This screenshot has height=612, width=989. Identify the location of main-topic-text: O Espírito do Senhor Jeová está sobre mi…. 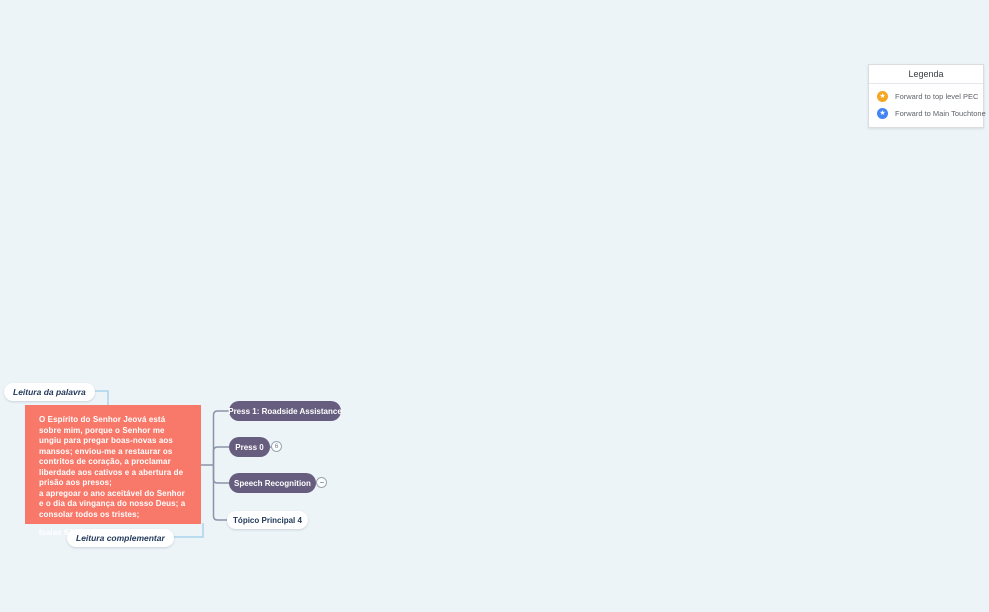
(112, 467).